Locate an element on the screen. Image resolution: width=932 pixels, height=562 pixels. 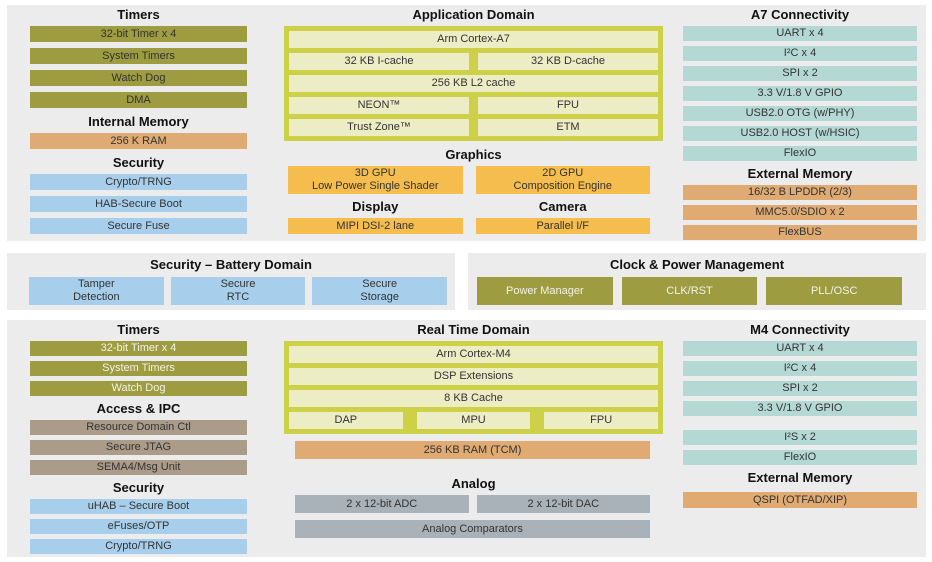
m4-connectivity-heading: M4 Connectivity is located at coordinates (800, 329).